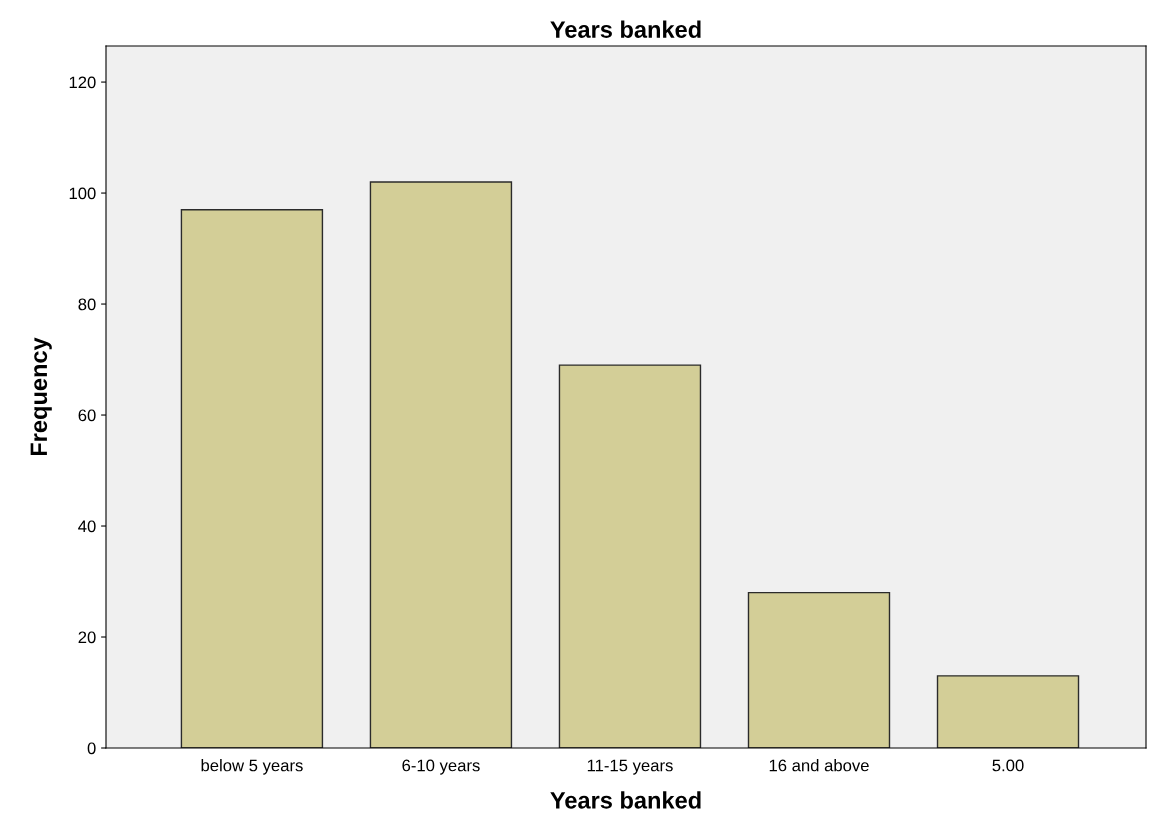 This screenshot has height=824, width=1155. Describe the element at coordinates (252, 767) in the screenshot. I see `x-tick-label: below 5 years` at that location.